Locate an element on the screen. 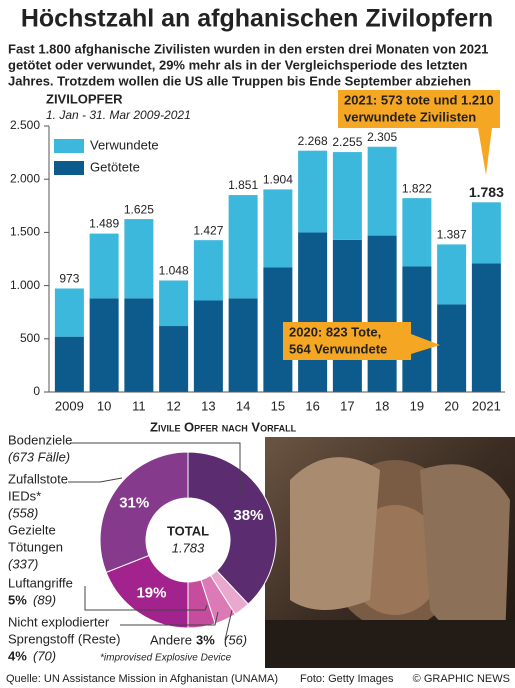 This screenshot has height=688, width=515. annotation-text: verwundete Zivilisten is located at coordinates (410, 116).